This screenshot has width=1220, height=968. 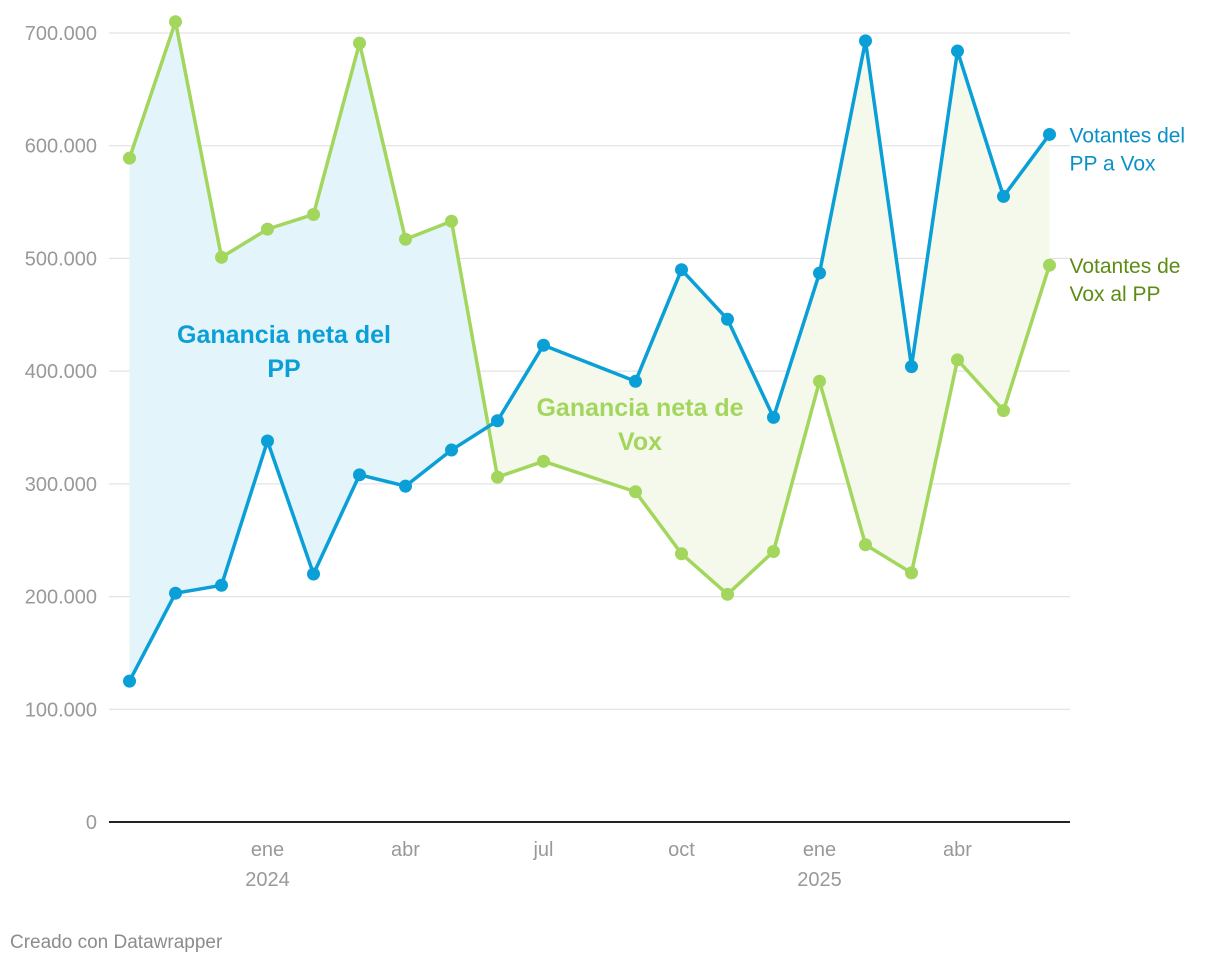 What do you see at coordinates (284, 335) in the screenshot?
I see `annotation-ganancia-pp: Ganancia neta del` at bounding box center [284, 335].